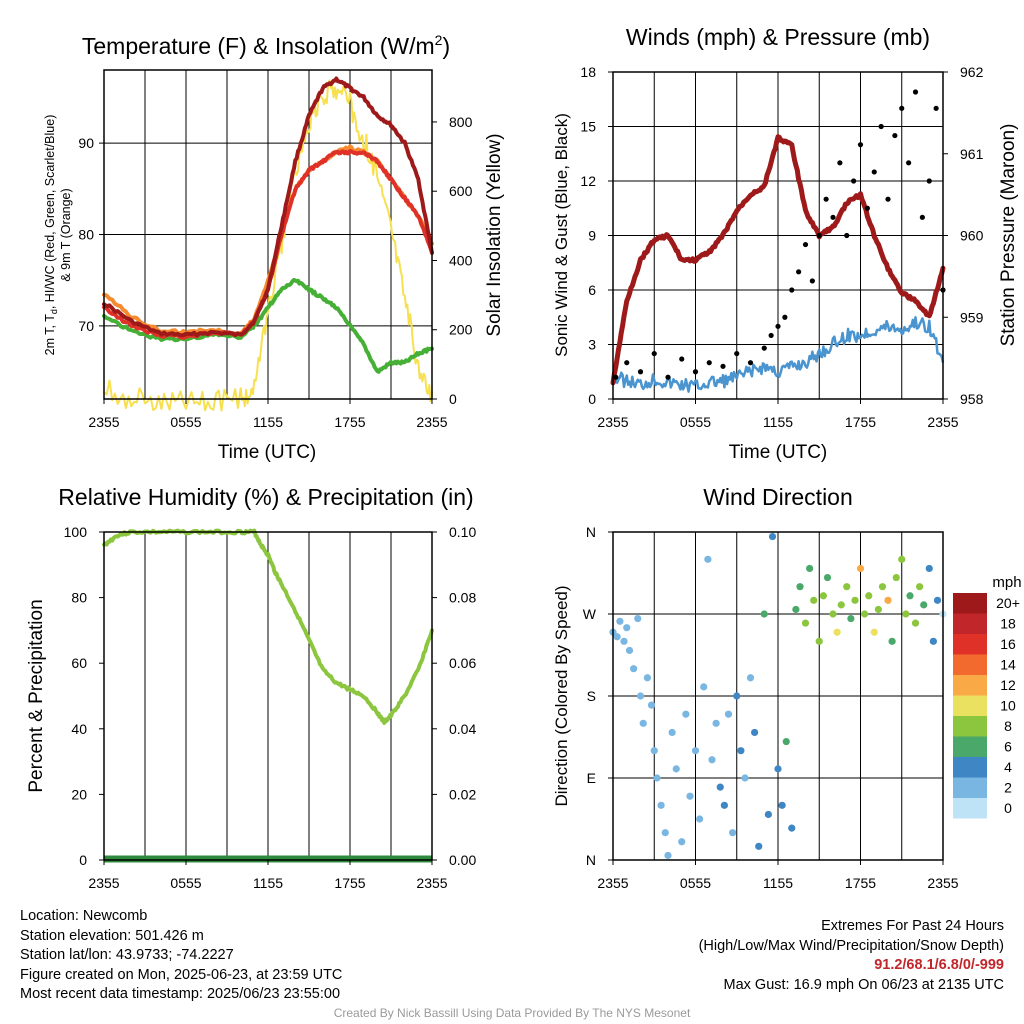 This screenshot has width=1024, height=1024. Describe the element at coordinates (592, 345) in the screenshot. I see `wind-y-tick-label: 3` at that location.